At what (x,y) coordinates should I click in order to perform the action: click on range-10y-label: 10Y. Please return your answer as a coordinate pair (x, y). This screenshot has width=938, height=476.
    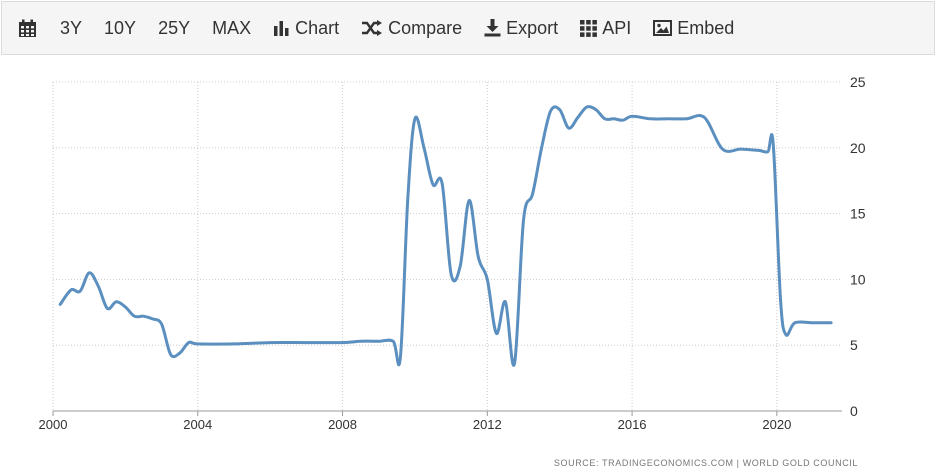
    Looking at the image, I should click on (120, 27).